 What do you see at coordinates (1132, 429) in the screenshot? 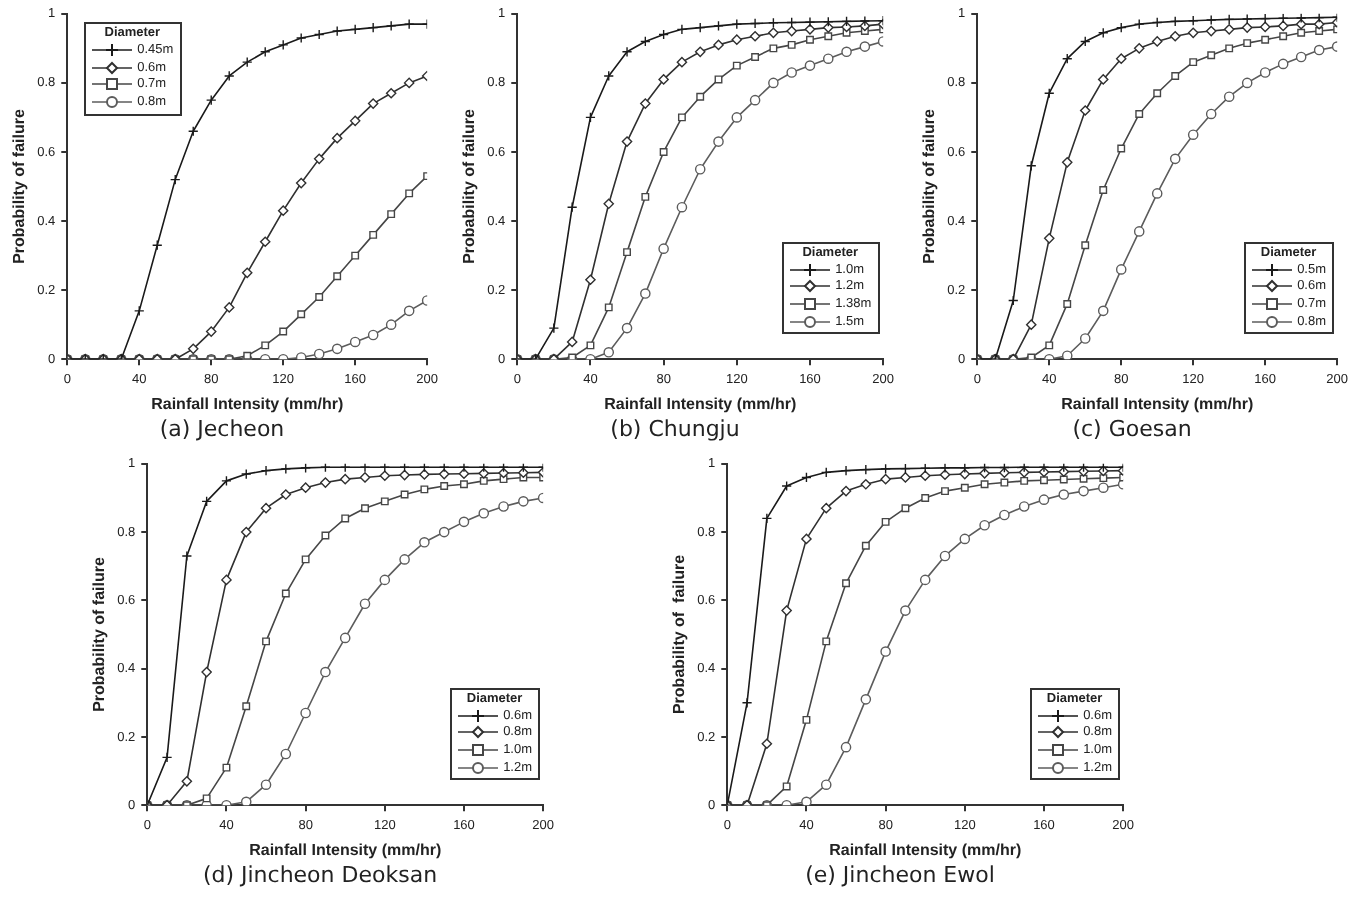
I see `text: (c) Goesan` at bounding box center [1132, 429].